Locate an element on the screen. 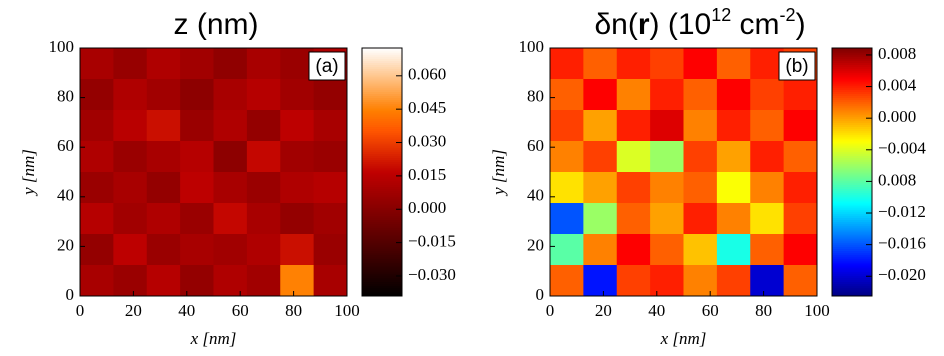 The height and width of the screenshot is (356, 944). title-part: -2 is located at coordinates (788, 15).